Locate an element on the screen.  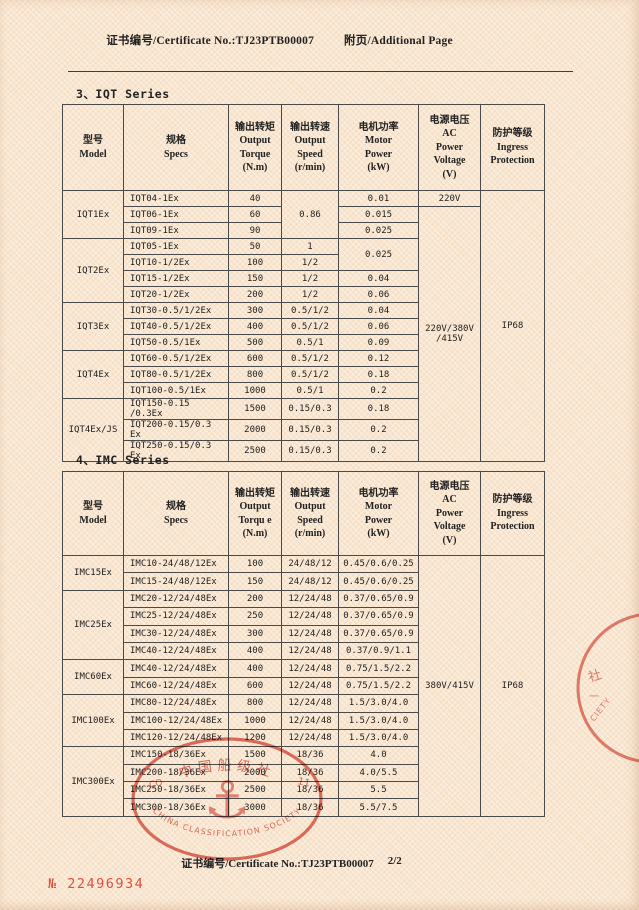
table-cell: 0.01 is located at coordinates (378, 198).